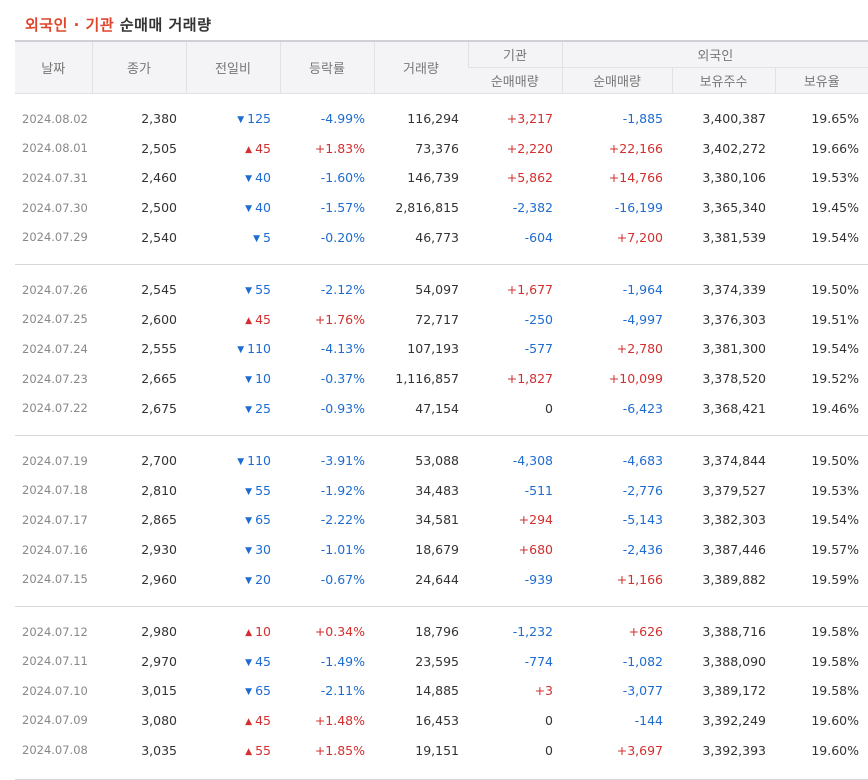 The width and height of the screenshot is (868, 780). I want to click on cell-volume: 16,453, so click(437, 720).